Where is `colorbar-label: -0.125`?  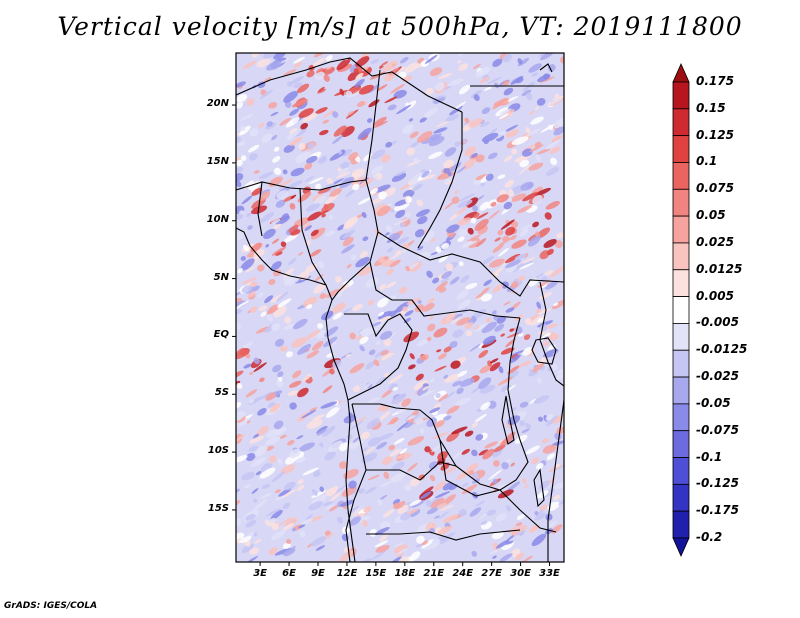
colorbar-label: -0.125 is located at coordinates (717, 483).